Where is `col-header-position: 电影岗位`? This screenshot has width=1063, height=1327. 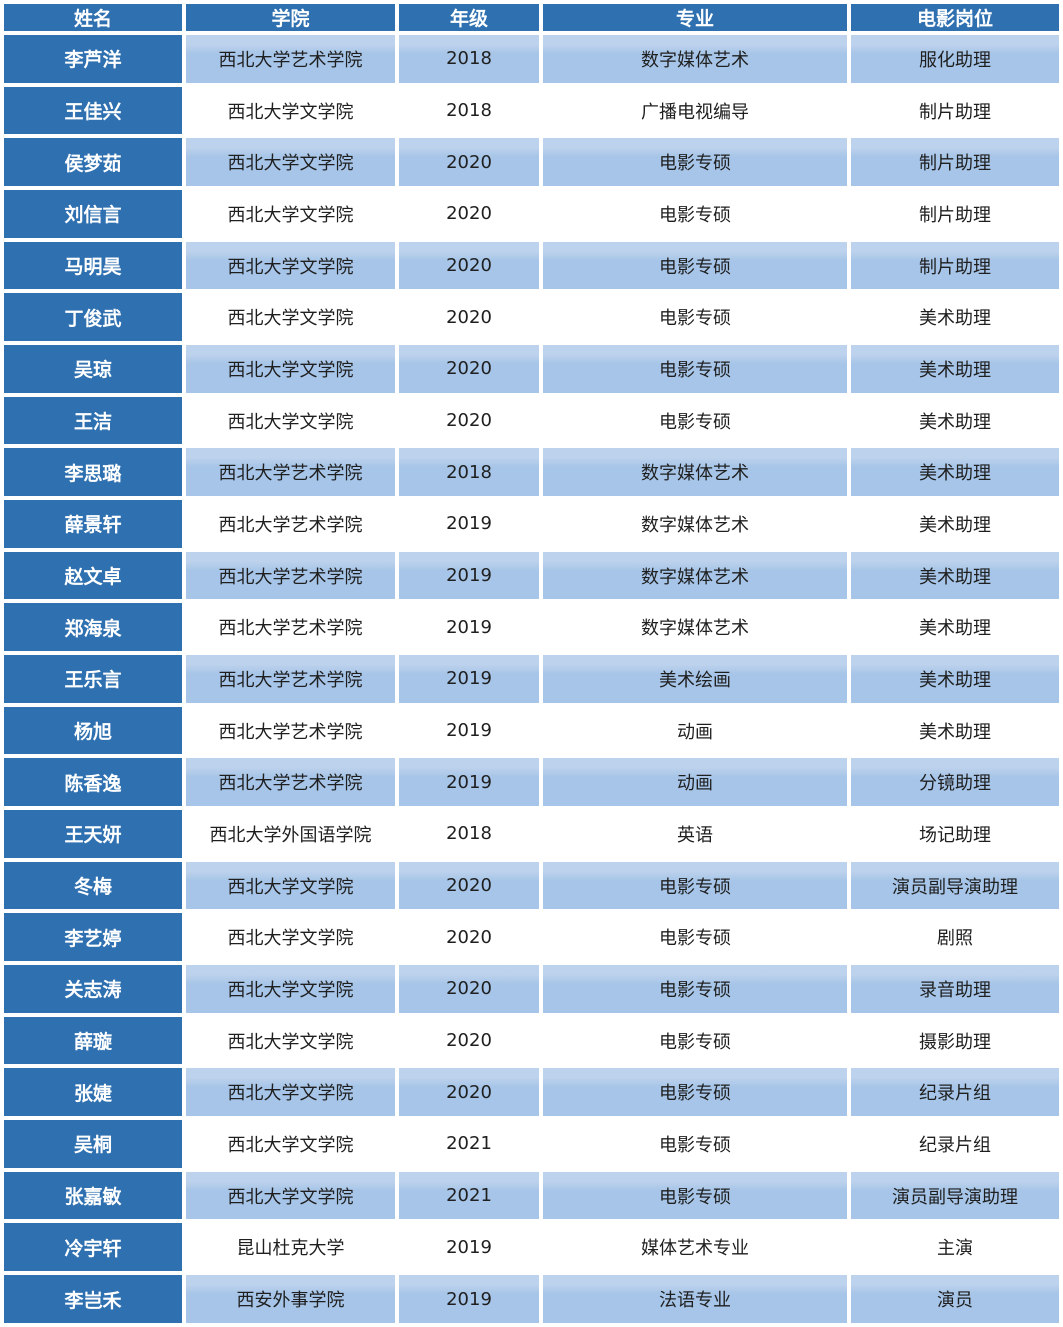 col-header-position: 电影岗位 is located at coordinates (955, 17).